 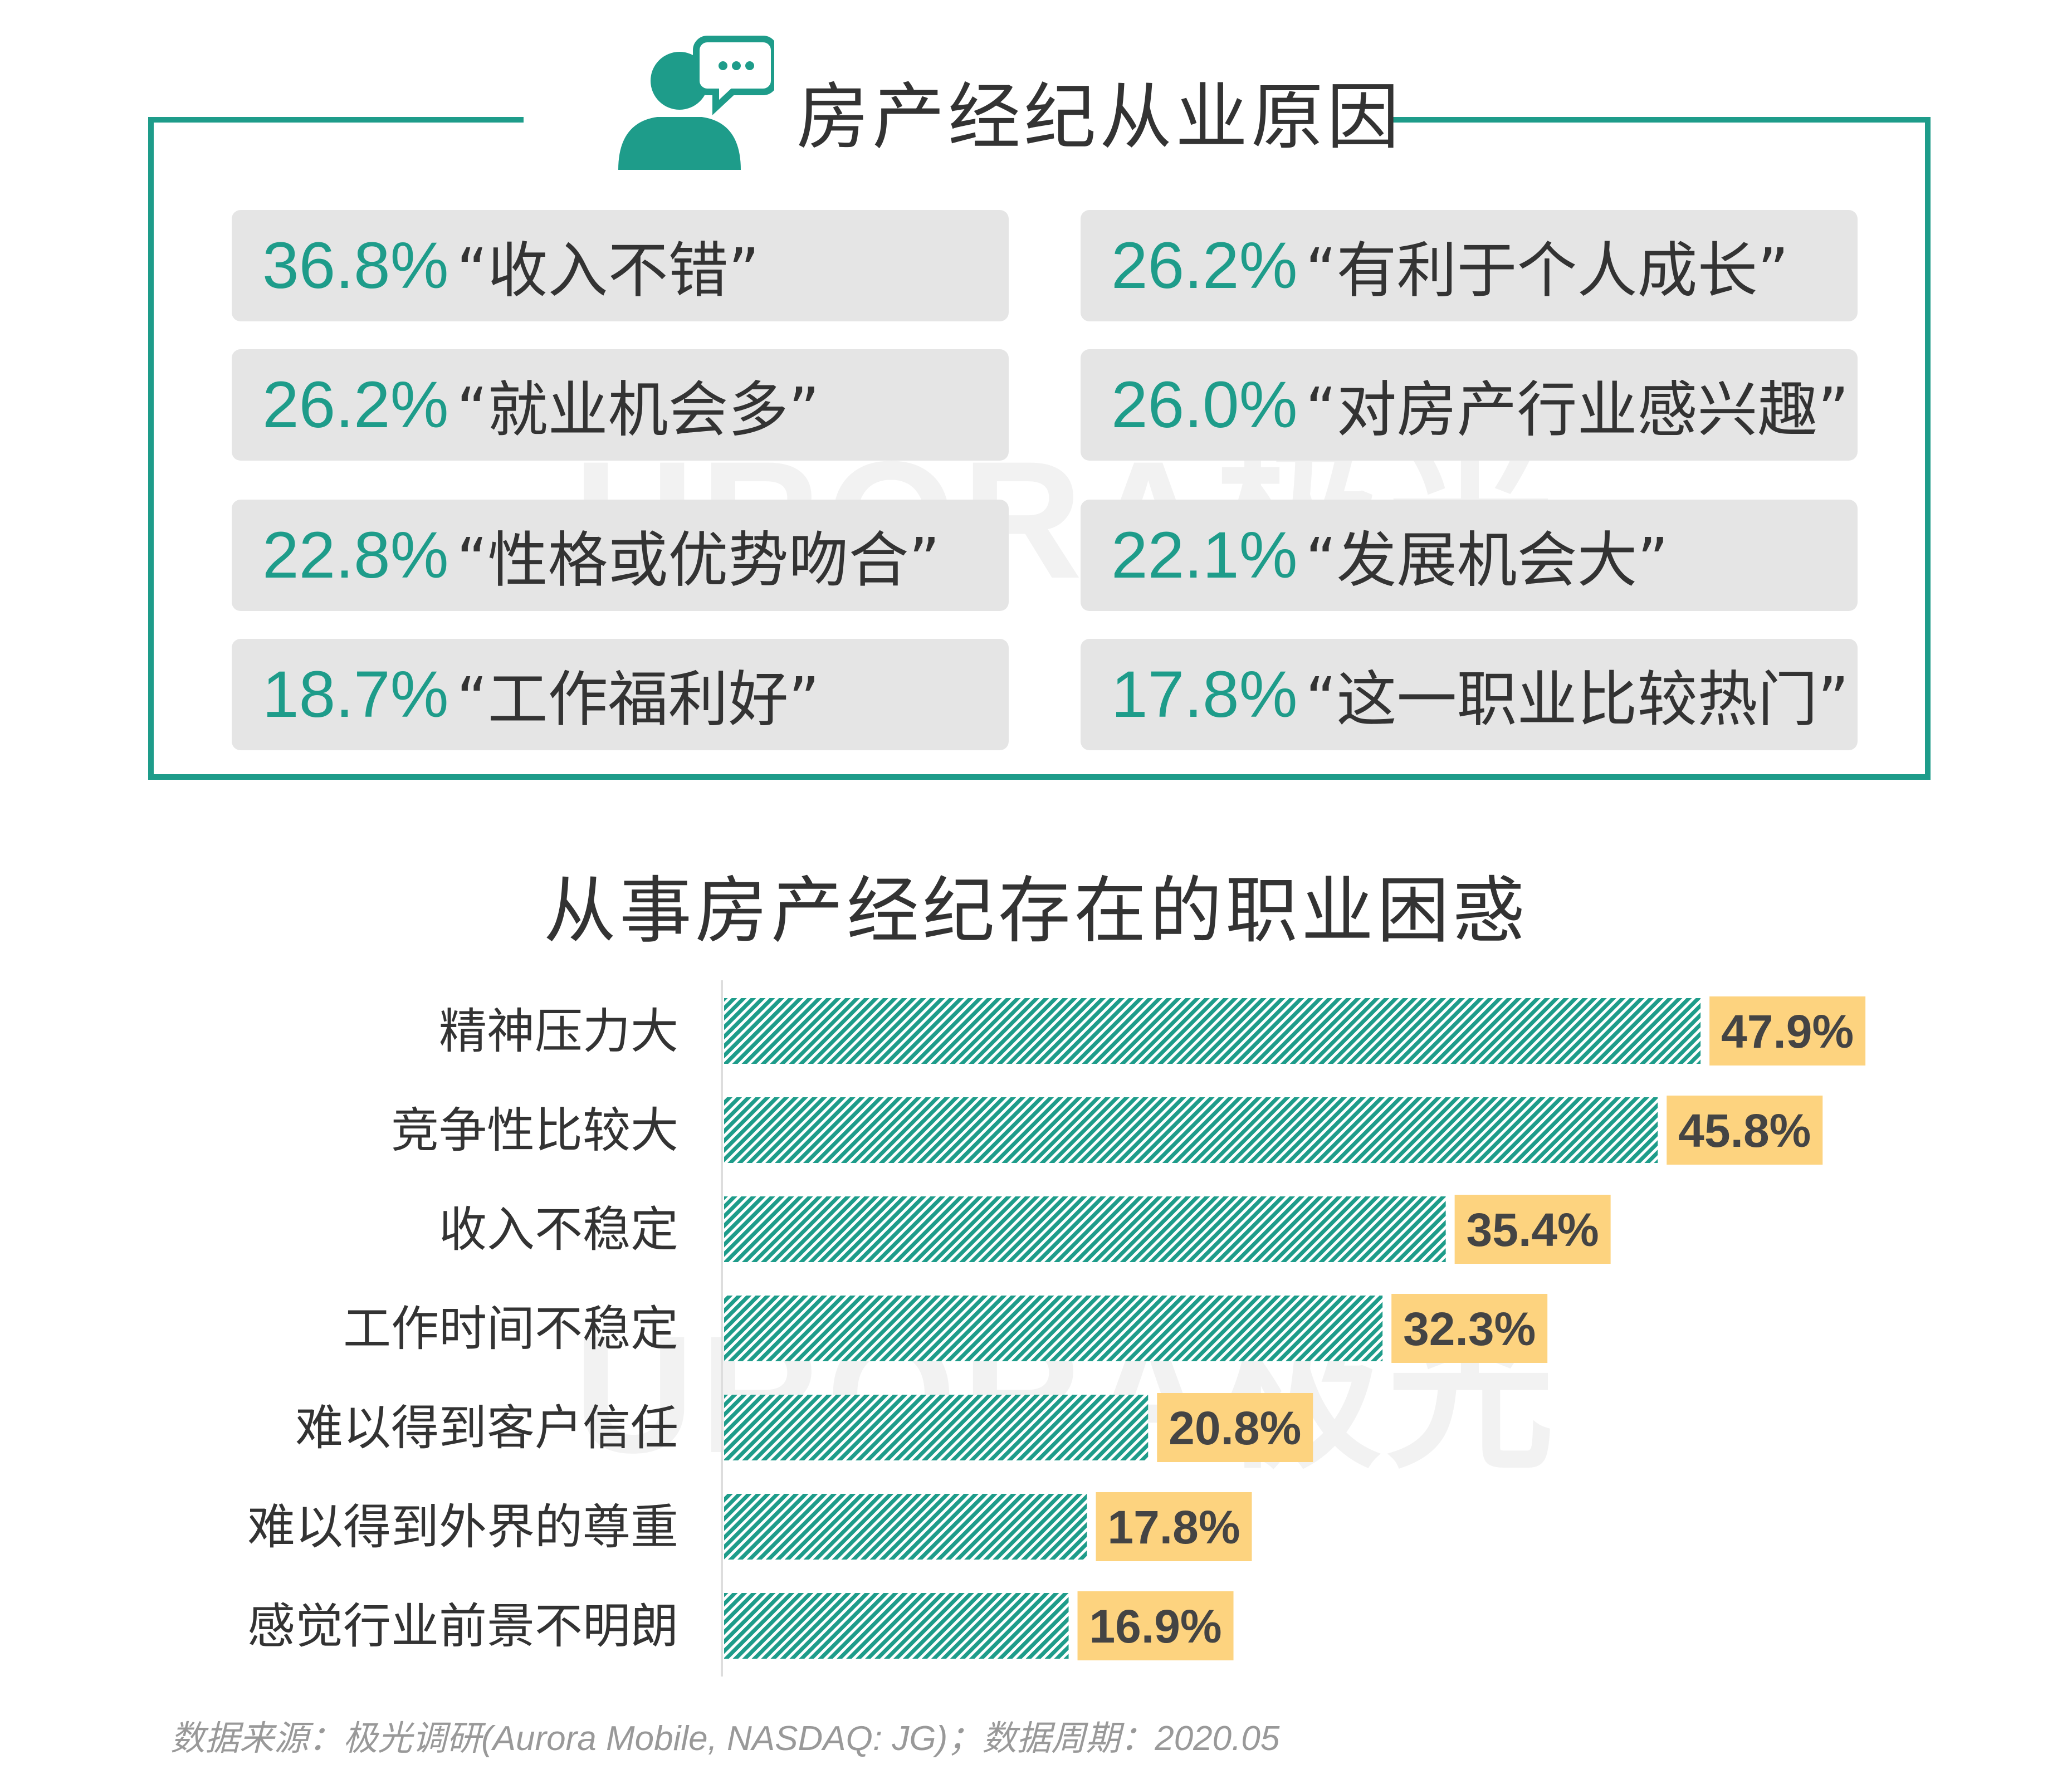 I want to click on reason-percentage: 36.8%, so click(x=355, y=265).